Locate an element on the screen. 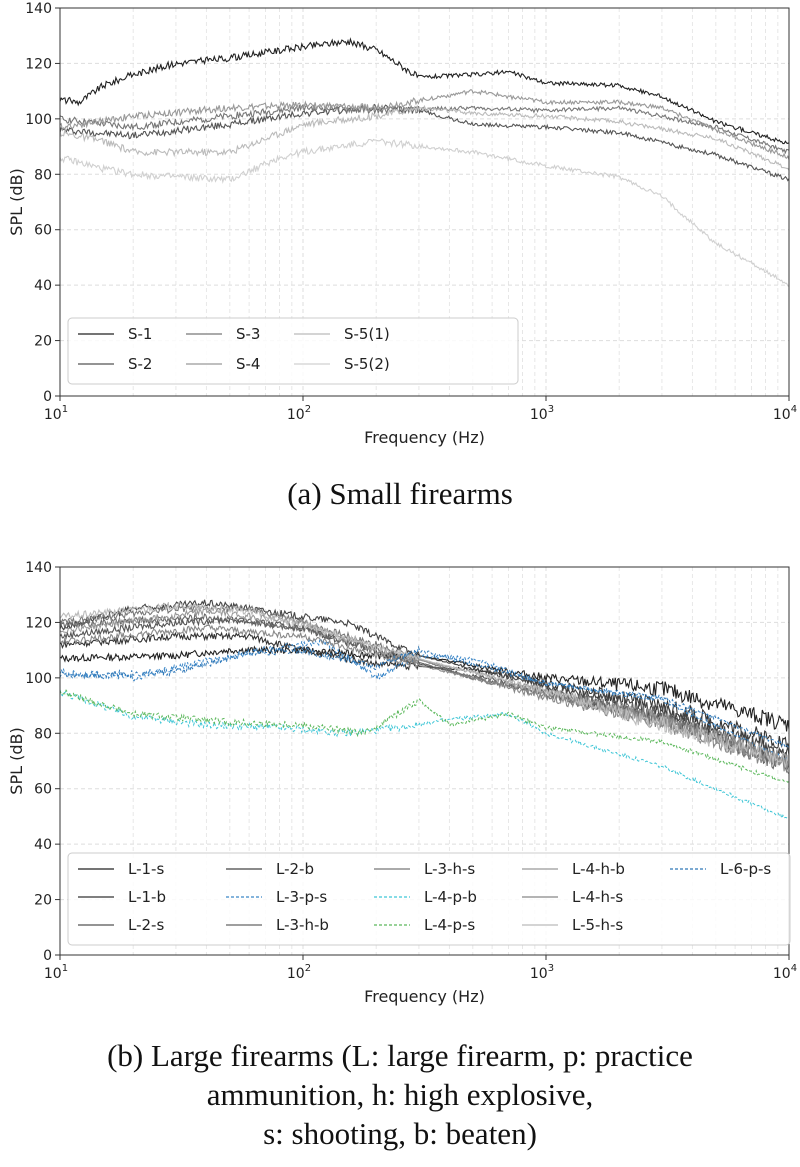  series-line-L-4-p-s is located at coordinates (424, 736).